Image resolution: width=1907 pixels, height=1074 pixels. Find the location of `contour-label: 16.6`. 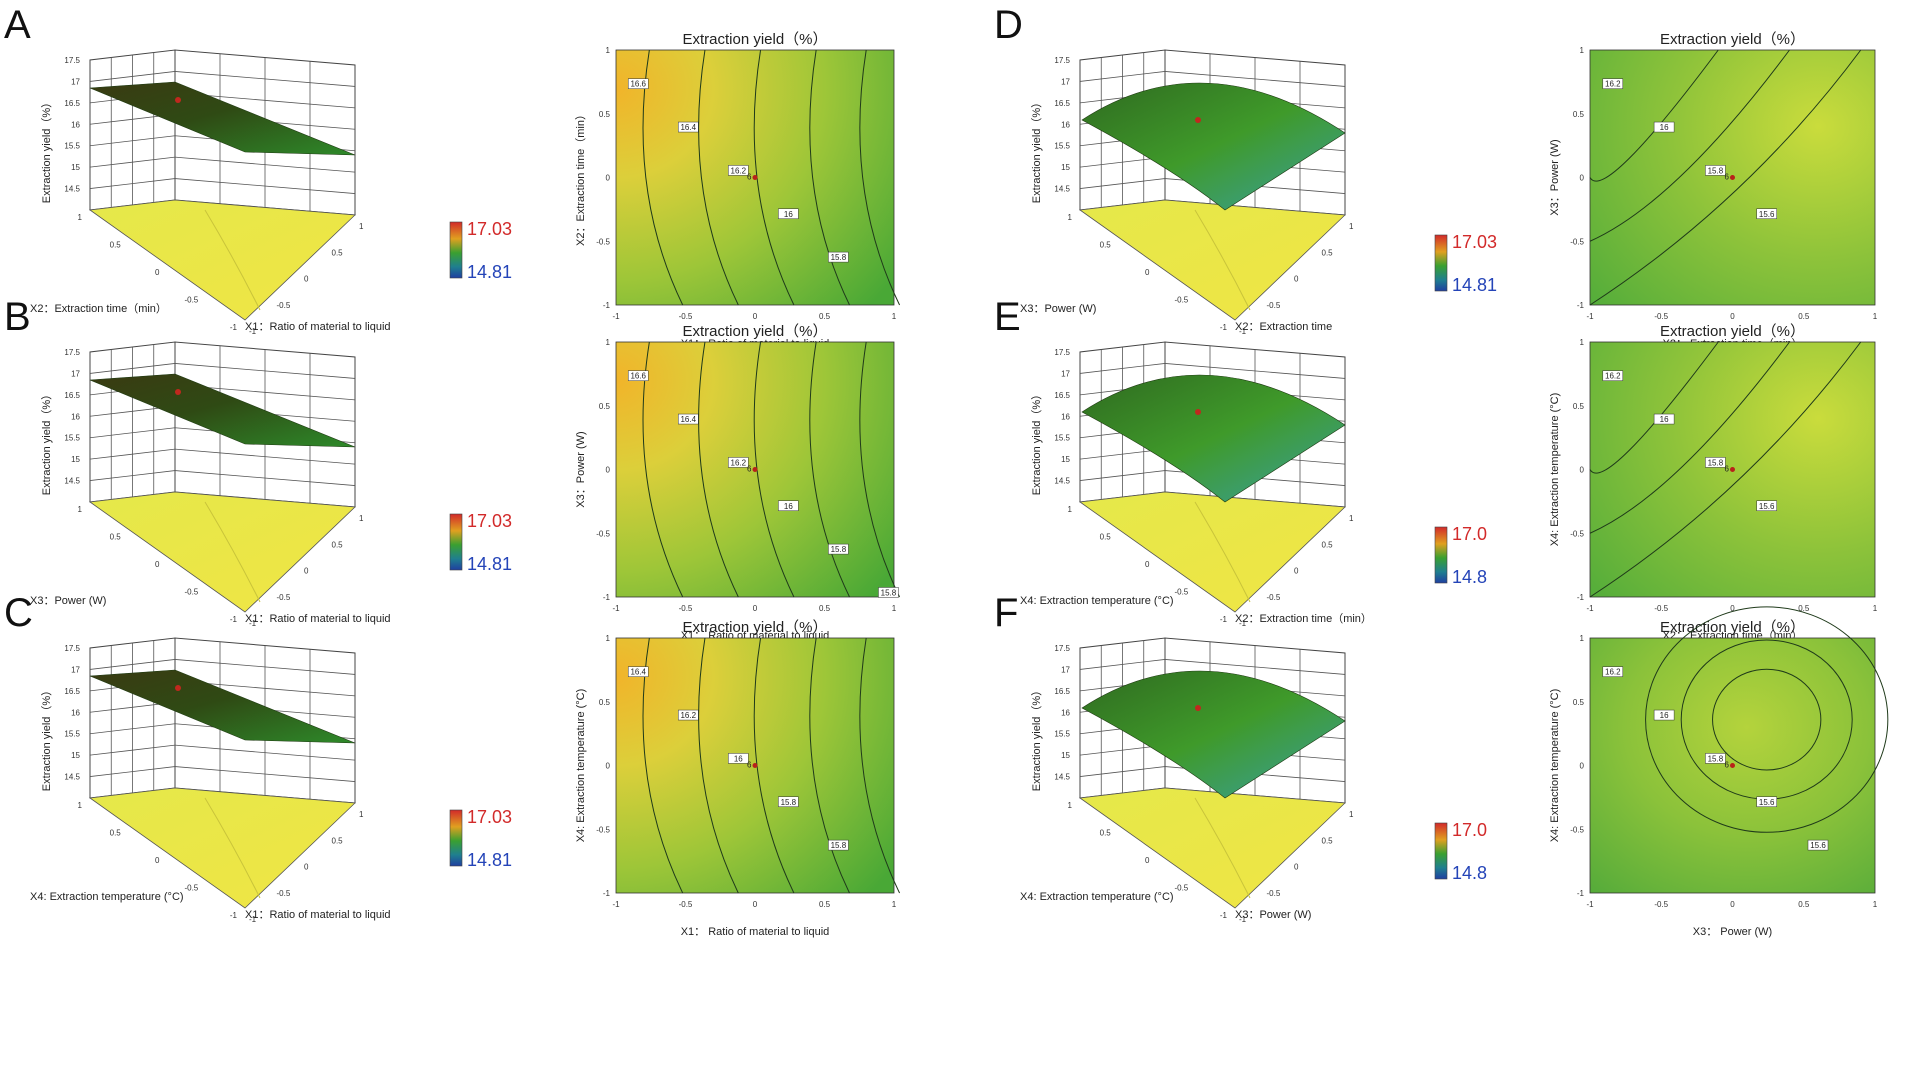

contour-label: 16.6 is located at coordinates (638, 84).